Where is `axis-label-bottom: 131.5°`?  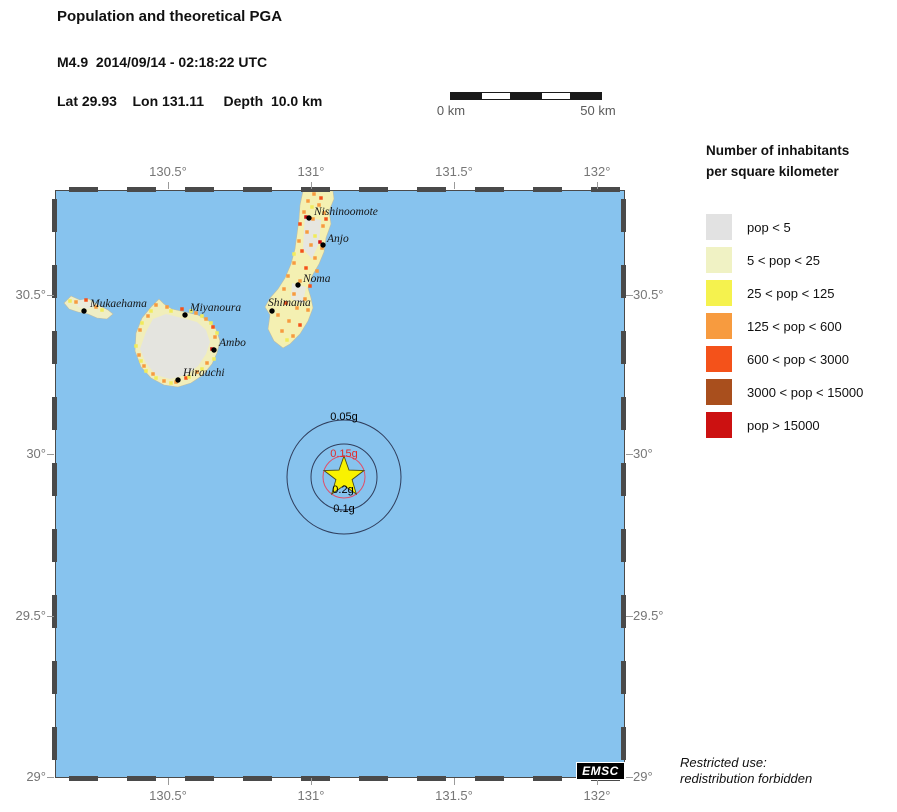 axis-label-bottom: 131.5° is located at coordinates (454, 795).